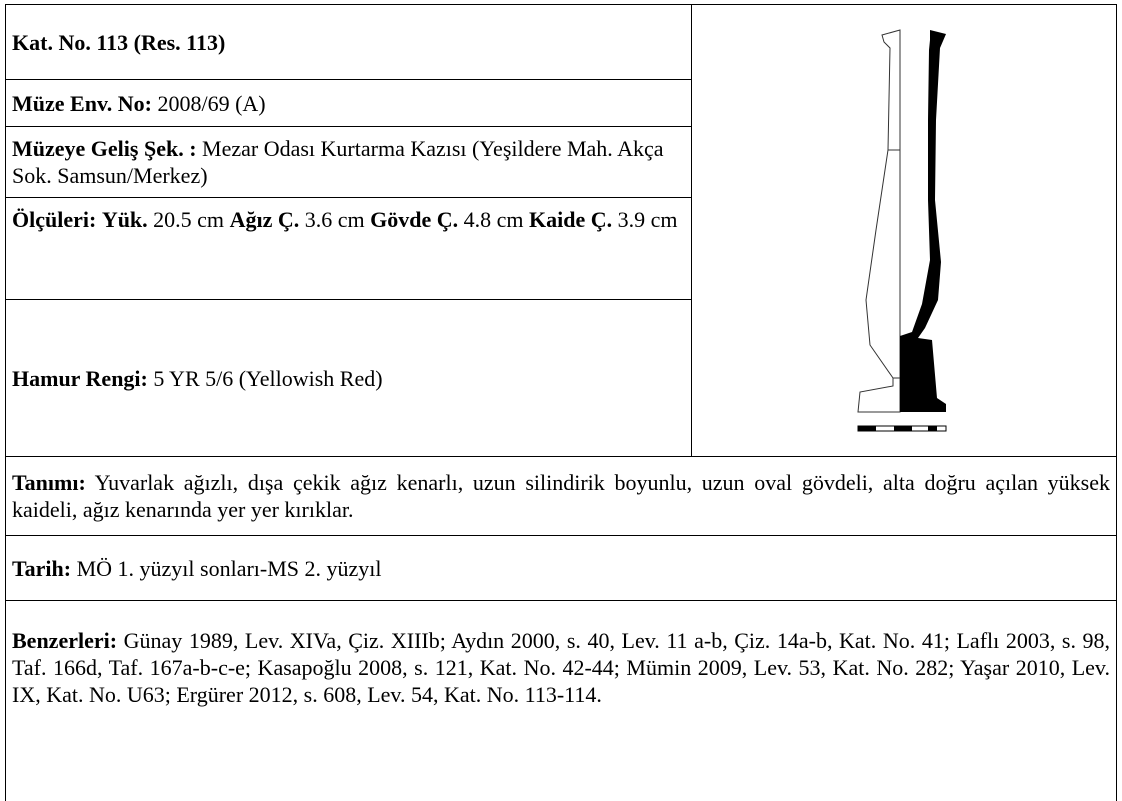  I want to click on inventory-cell: Müze Env. No: 2008/69 (A), so click(348, 103).